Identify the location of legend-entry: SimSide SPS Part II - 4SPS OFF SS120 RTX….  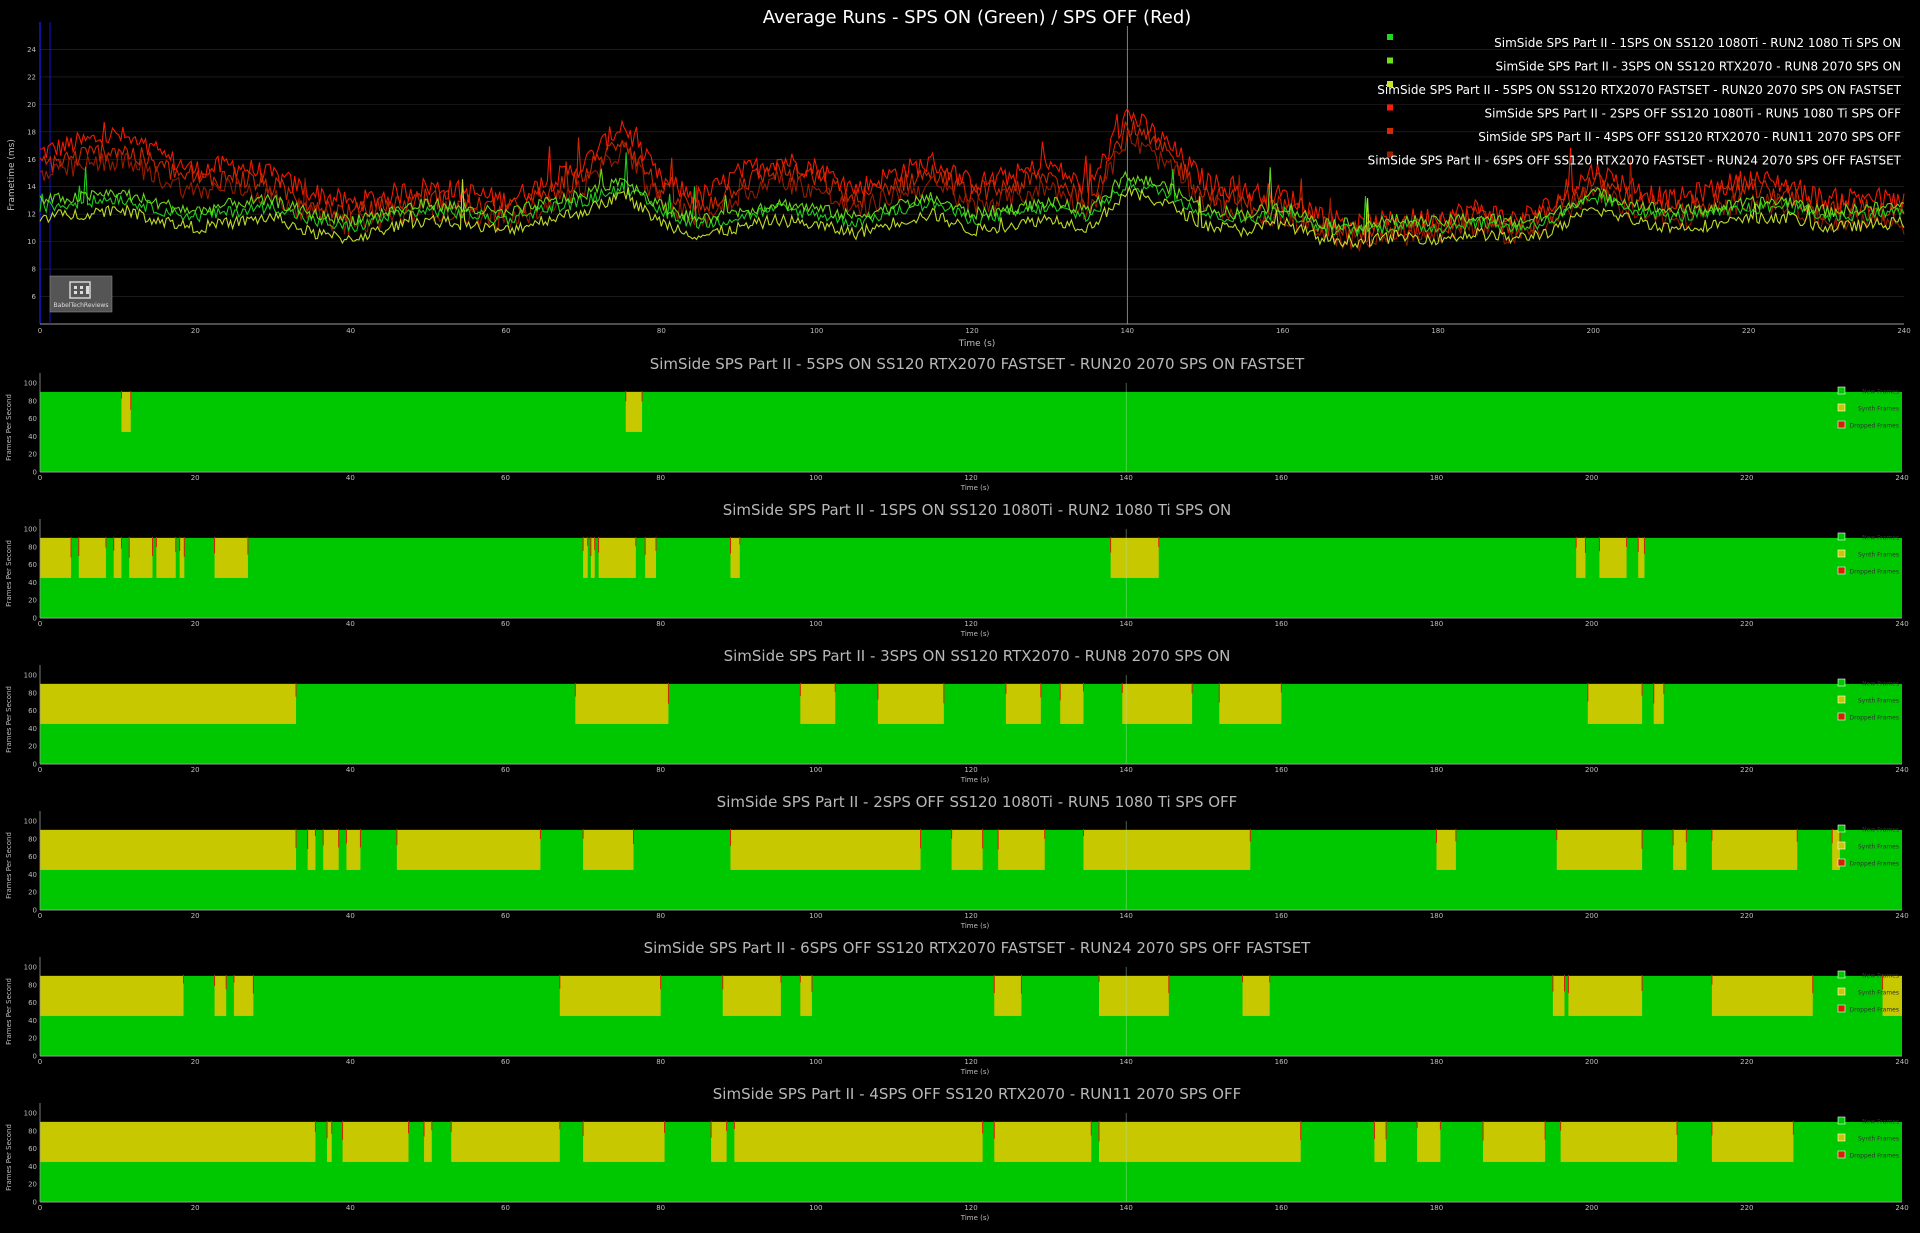
(1689, 137).